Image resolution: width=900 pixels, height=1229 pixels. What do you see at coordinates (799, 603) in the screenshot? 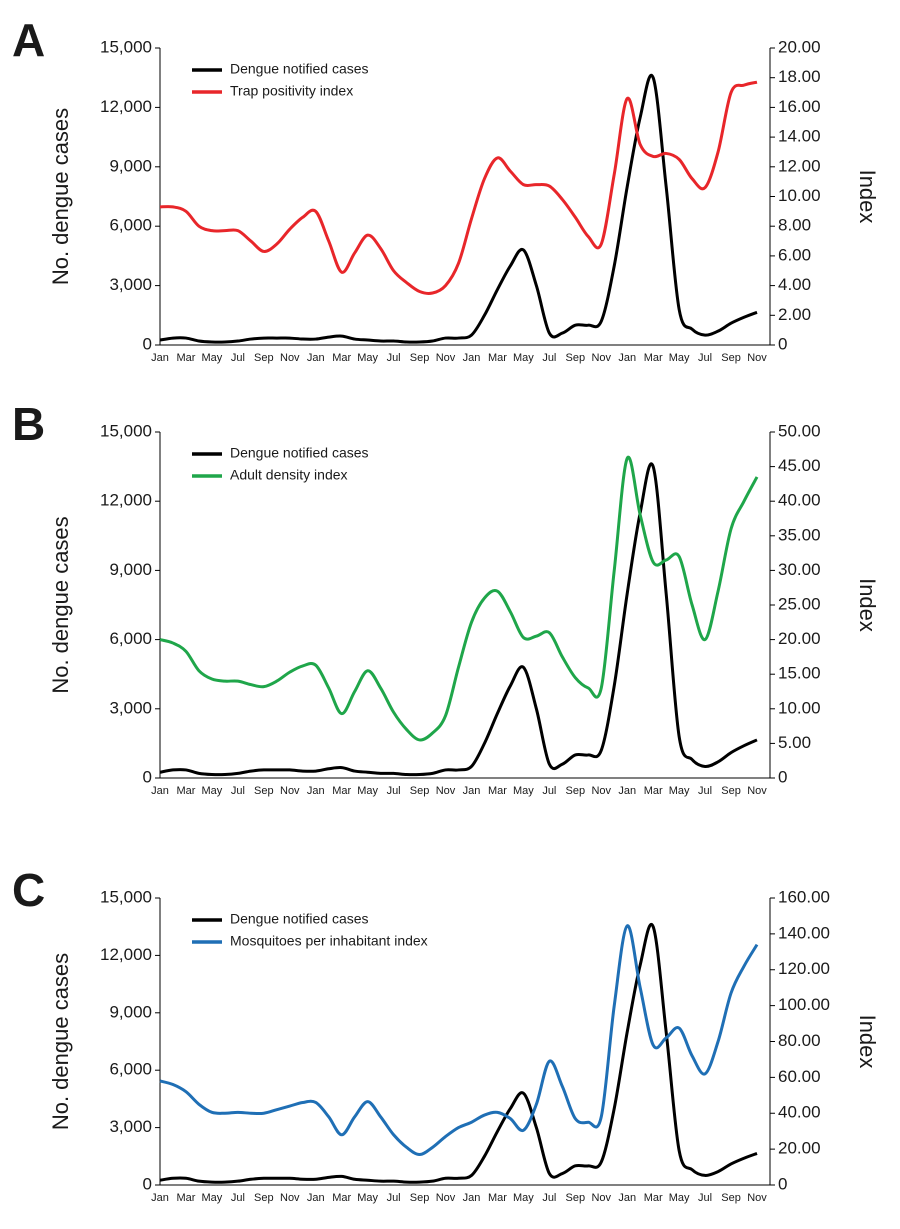
I see `y2-tick-label: 25.00` at bounding box center [799, 603].